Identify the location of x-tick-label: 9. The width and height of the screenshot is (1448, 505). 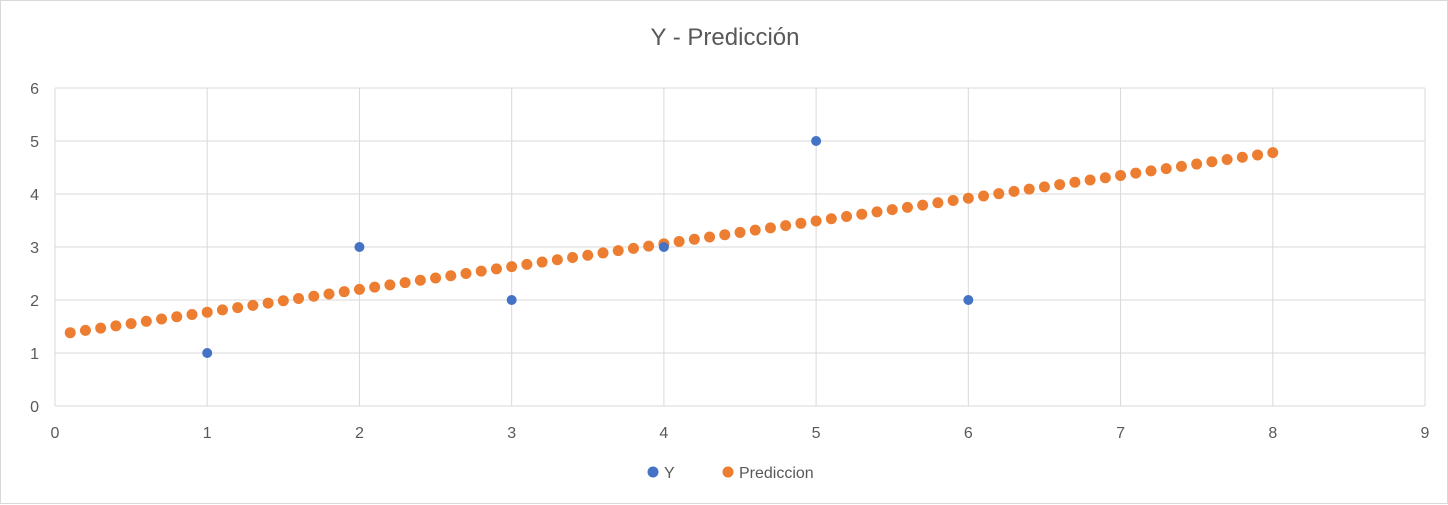
(1425, 433).